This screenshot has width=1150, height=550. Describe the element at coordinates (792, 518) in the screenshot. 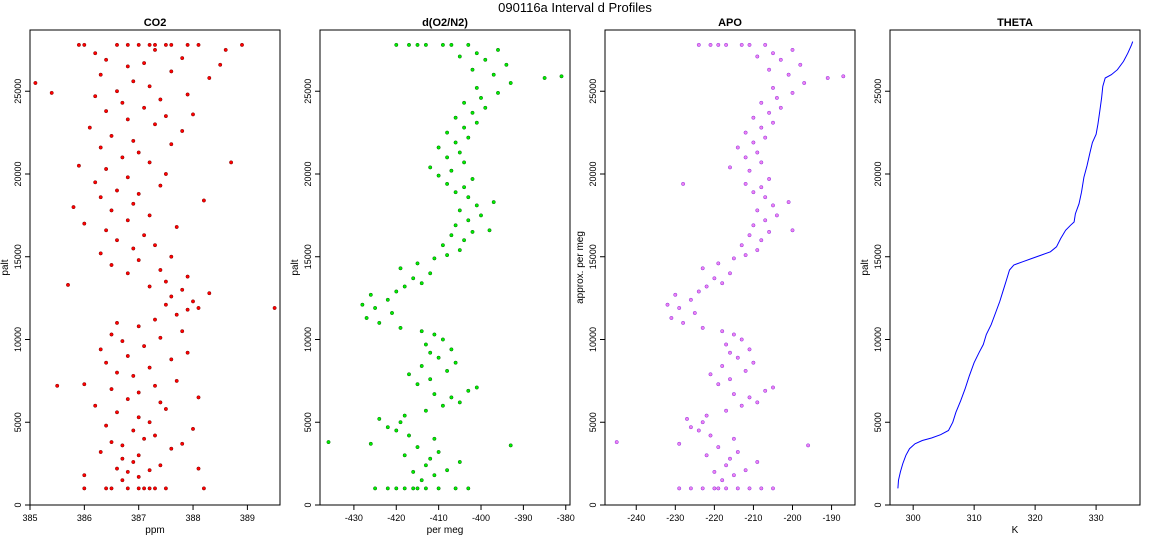

I see `x-tick-label: -200` at that location.